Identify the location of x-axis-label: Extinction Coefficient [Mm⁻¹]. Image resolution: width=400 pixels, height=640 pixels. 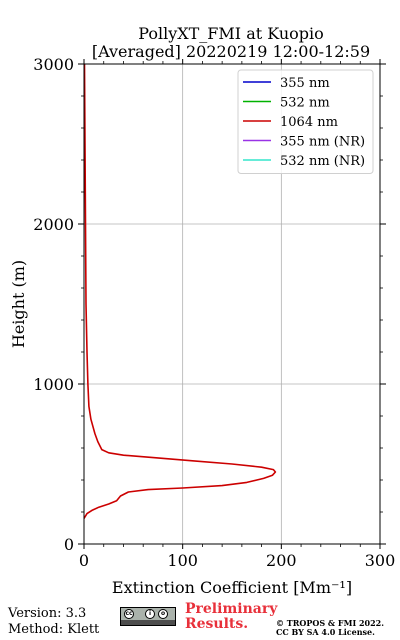
(232, 587).